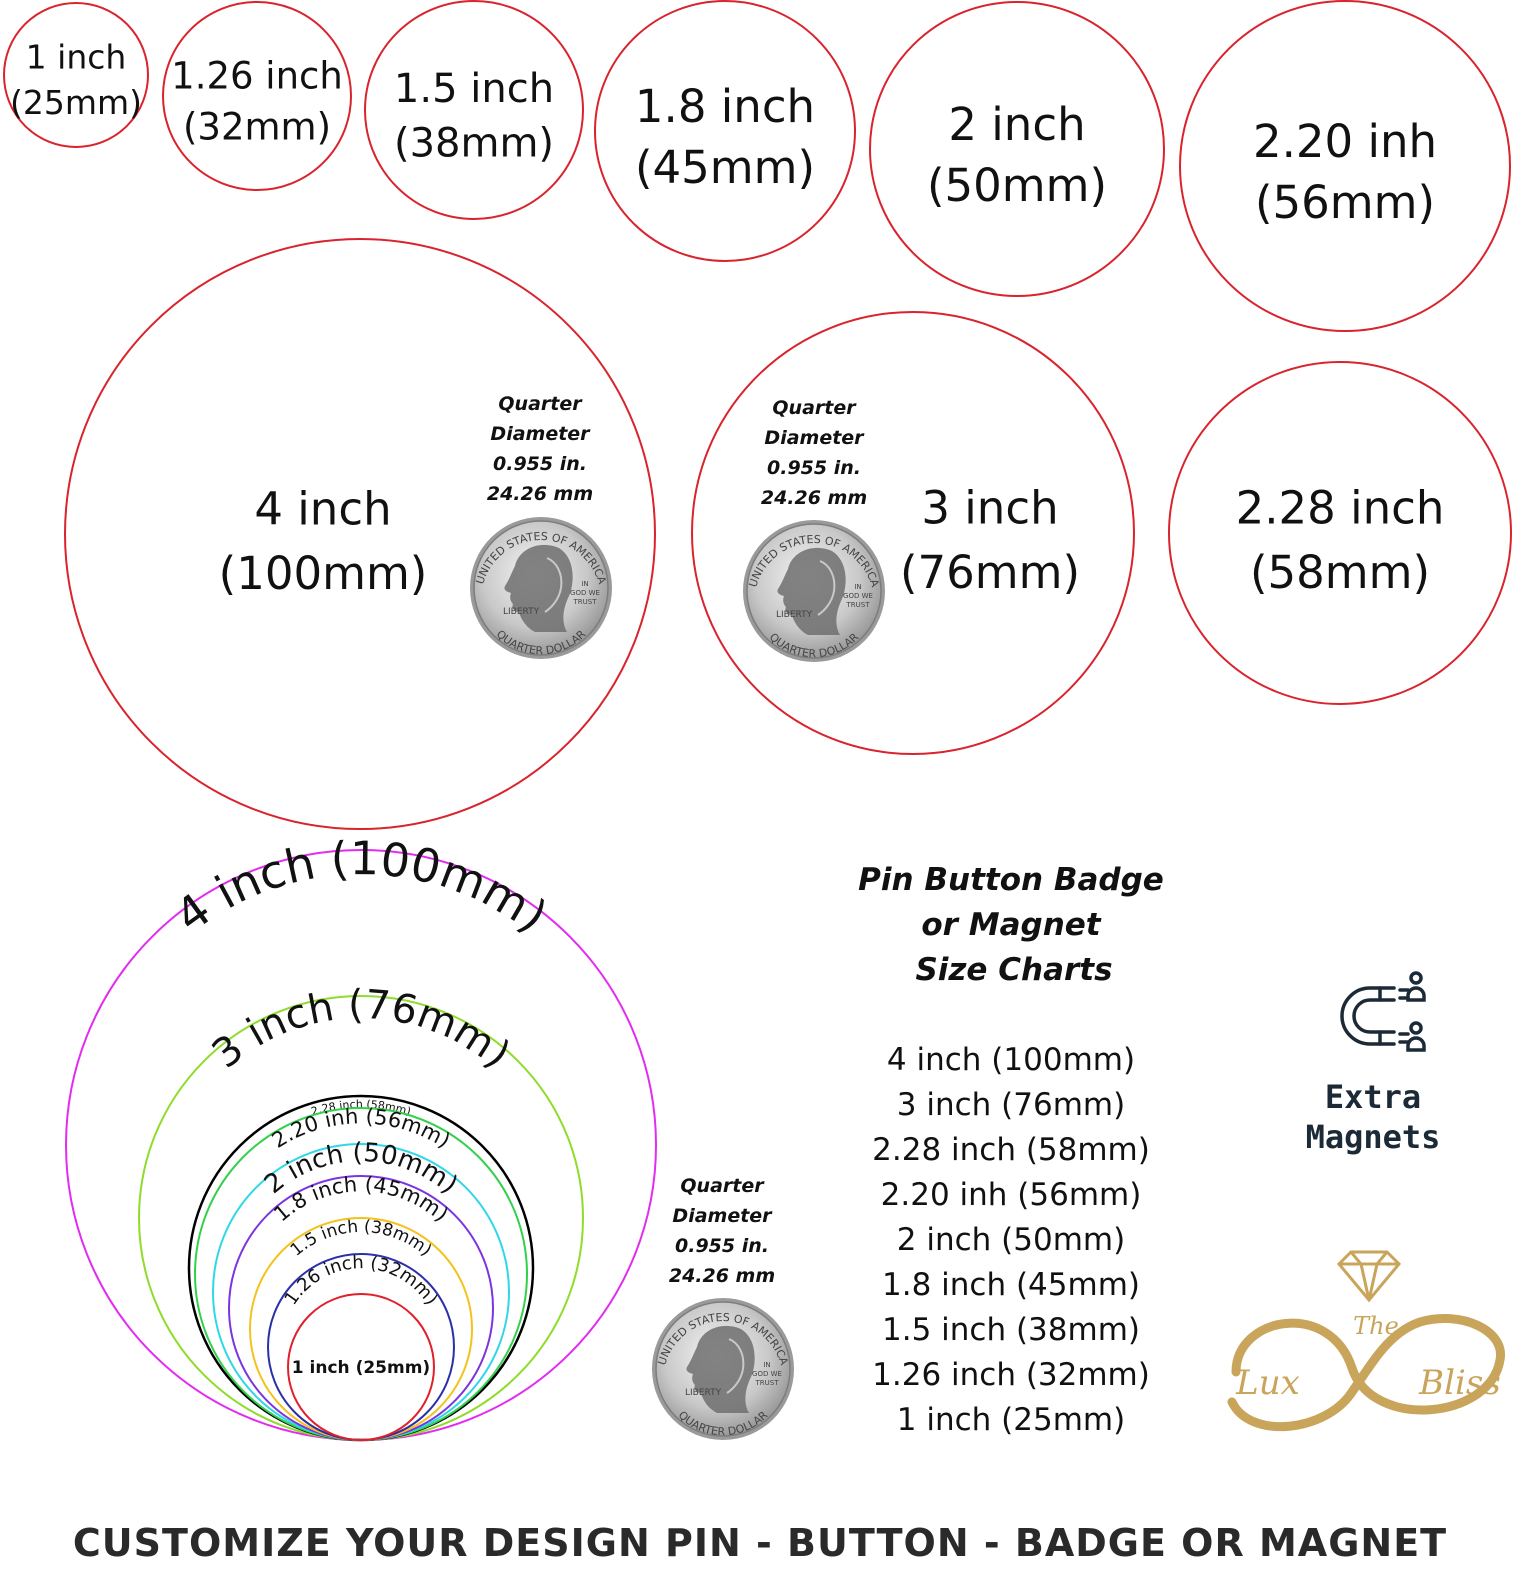 This screenshot has height=1573, width=1521. I want to click on size-circle: 1.26 inch (32mm), so click(257, 96).